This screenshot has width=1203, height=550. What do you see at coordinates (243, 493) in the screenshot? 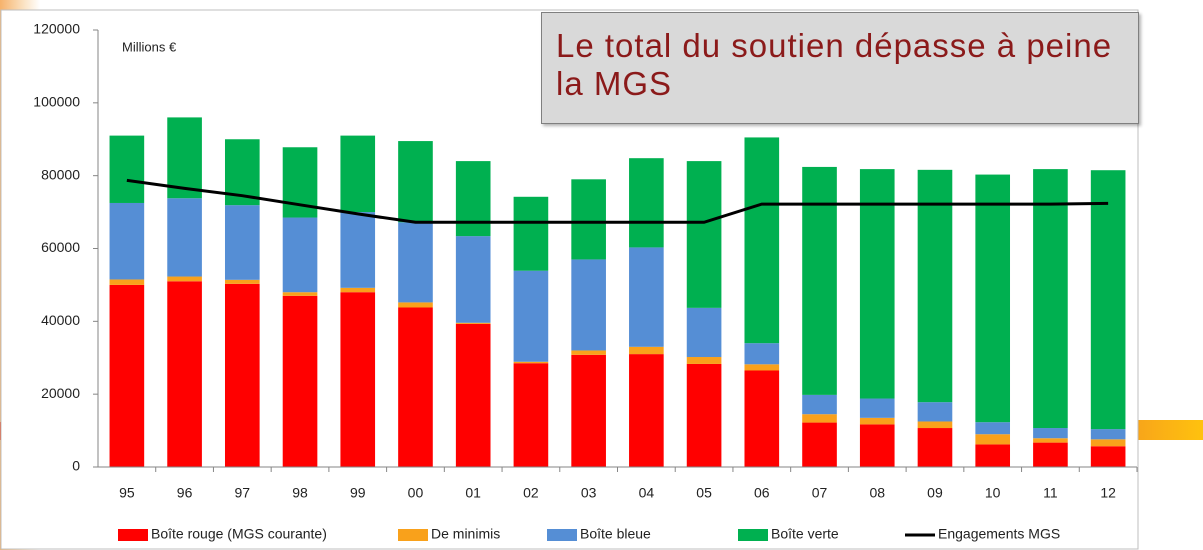
I see `x-tick-label: 97` at bounding box center [243, 493].